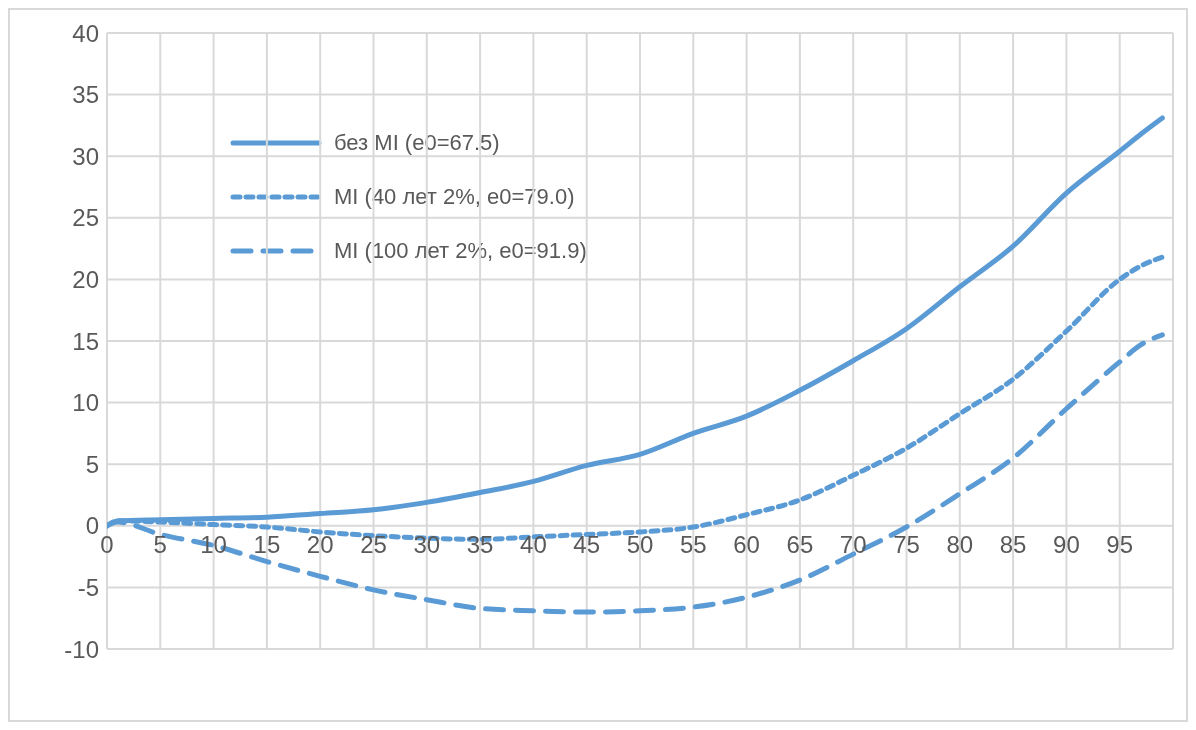 This screenshot has width=1196, height=730. What do you see at coordinates (92, 526) in the screenshot?
I see `y-tick-label: 0` at bounding box center [92, 526].